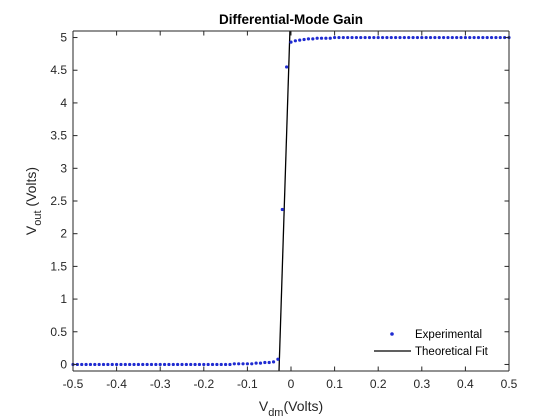  Describe the element at coordinates (284, 201) in the screenshot. I see `theoretical-fit-line` at that location.